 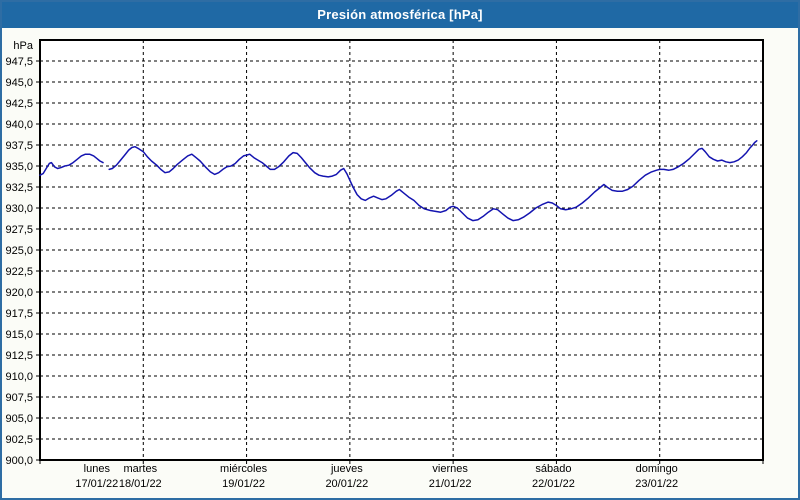 I want to click on x-weekday-label: jueves, so click(x=346, y=469).